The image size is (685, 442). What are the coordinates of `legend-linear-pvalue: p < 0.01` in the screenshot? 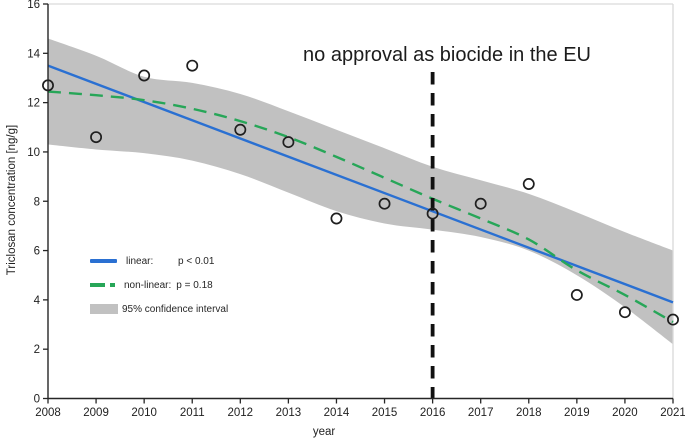 It's located at (196, 261).